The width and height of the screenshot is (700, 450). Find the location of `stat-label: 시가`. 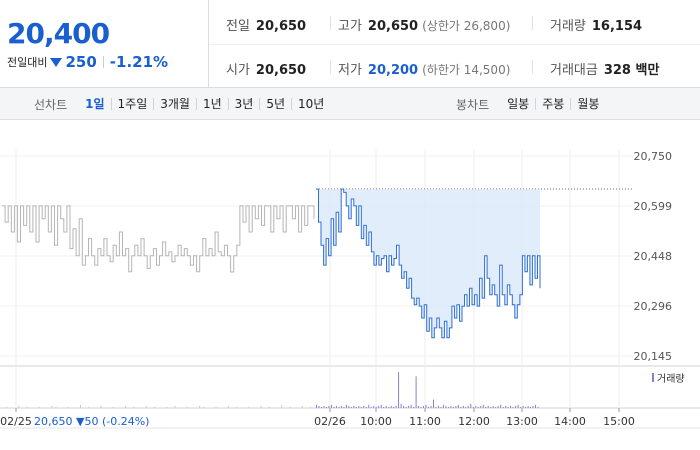

stat-label: 시가 is located at coordinates (238, 70).